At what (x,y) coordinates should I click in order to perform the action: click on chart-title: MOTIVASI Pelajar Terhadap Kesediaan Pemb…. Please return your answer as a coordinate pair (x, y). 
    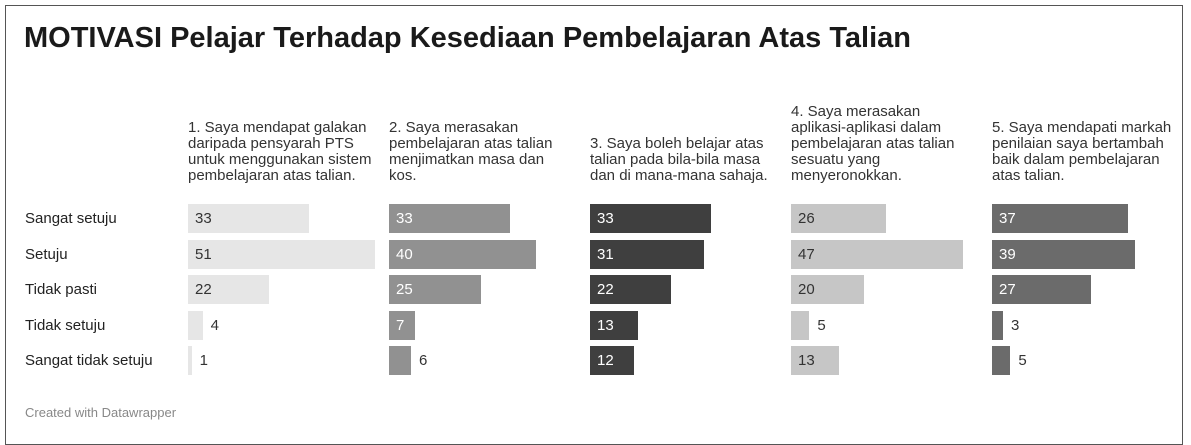
    Looking at the image, I should click on (467, 38).